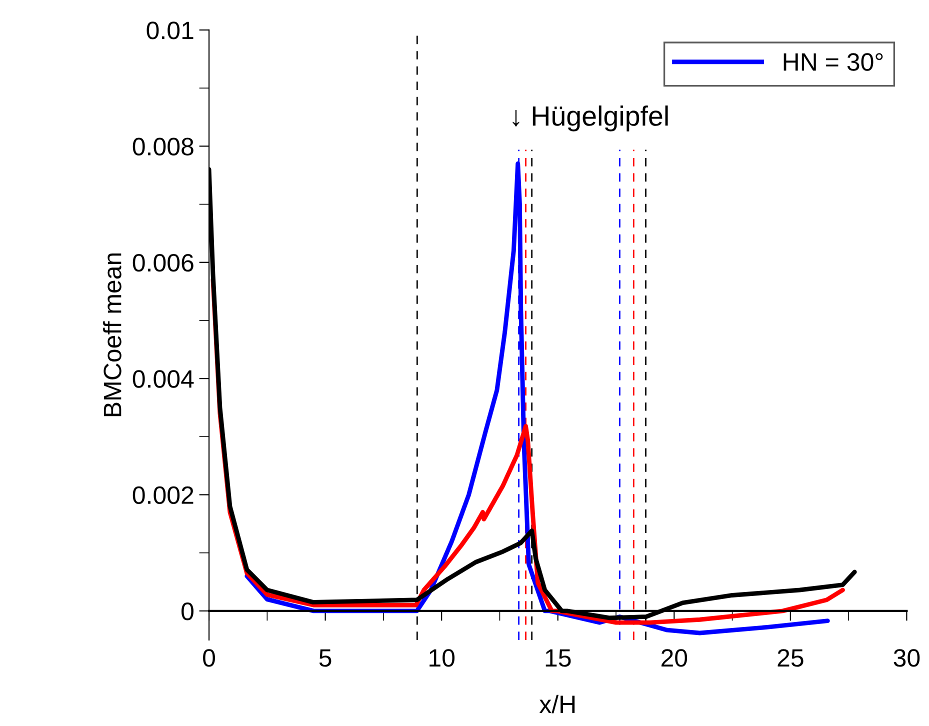  What do you see at coordinates (791, 658) in the screenshot?
I see `x-tick-label: 25` at bounding box center [791, 658].